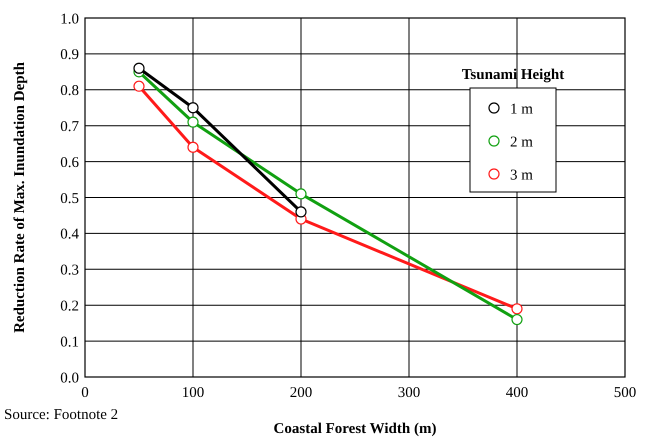 The width and height of the screenshot is (645, 443). What do you see at coordinates (625, 393) in the screenshot?
I see `x-tick-label: 500` at bounding box center [625, 393].